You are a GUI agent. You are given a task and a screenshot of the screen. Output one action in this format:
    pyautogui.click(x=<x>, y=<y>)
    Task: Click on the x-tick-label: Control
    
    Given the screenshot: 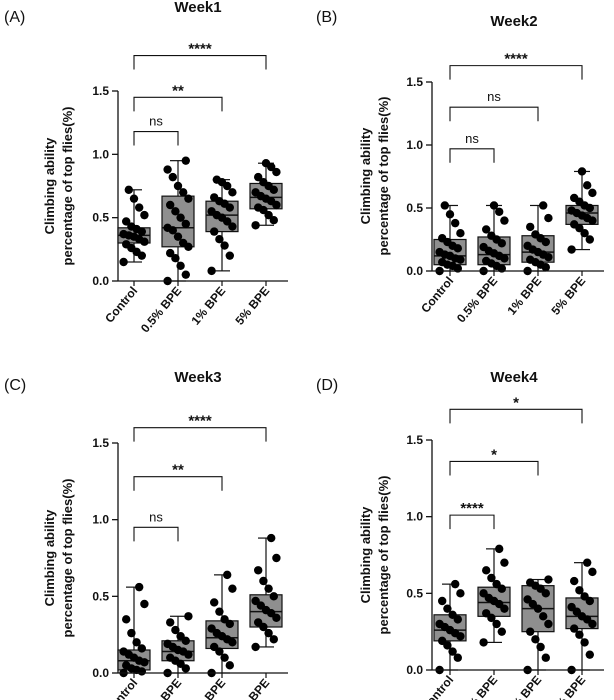 What is the action you would take?
    pyautogui.click(x=121, y=305)
    